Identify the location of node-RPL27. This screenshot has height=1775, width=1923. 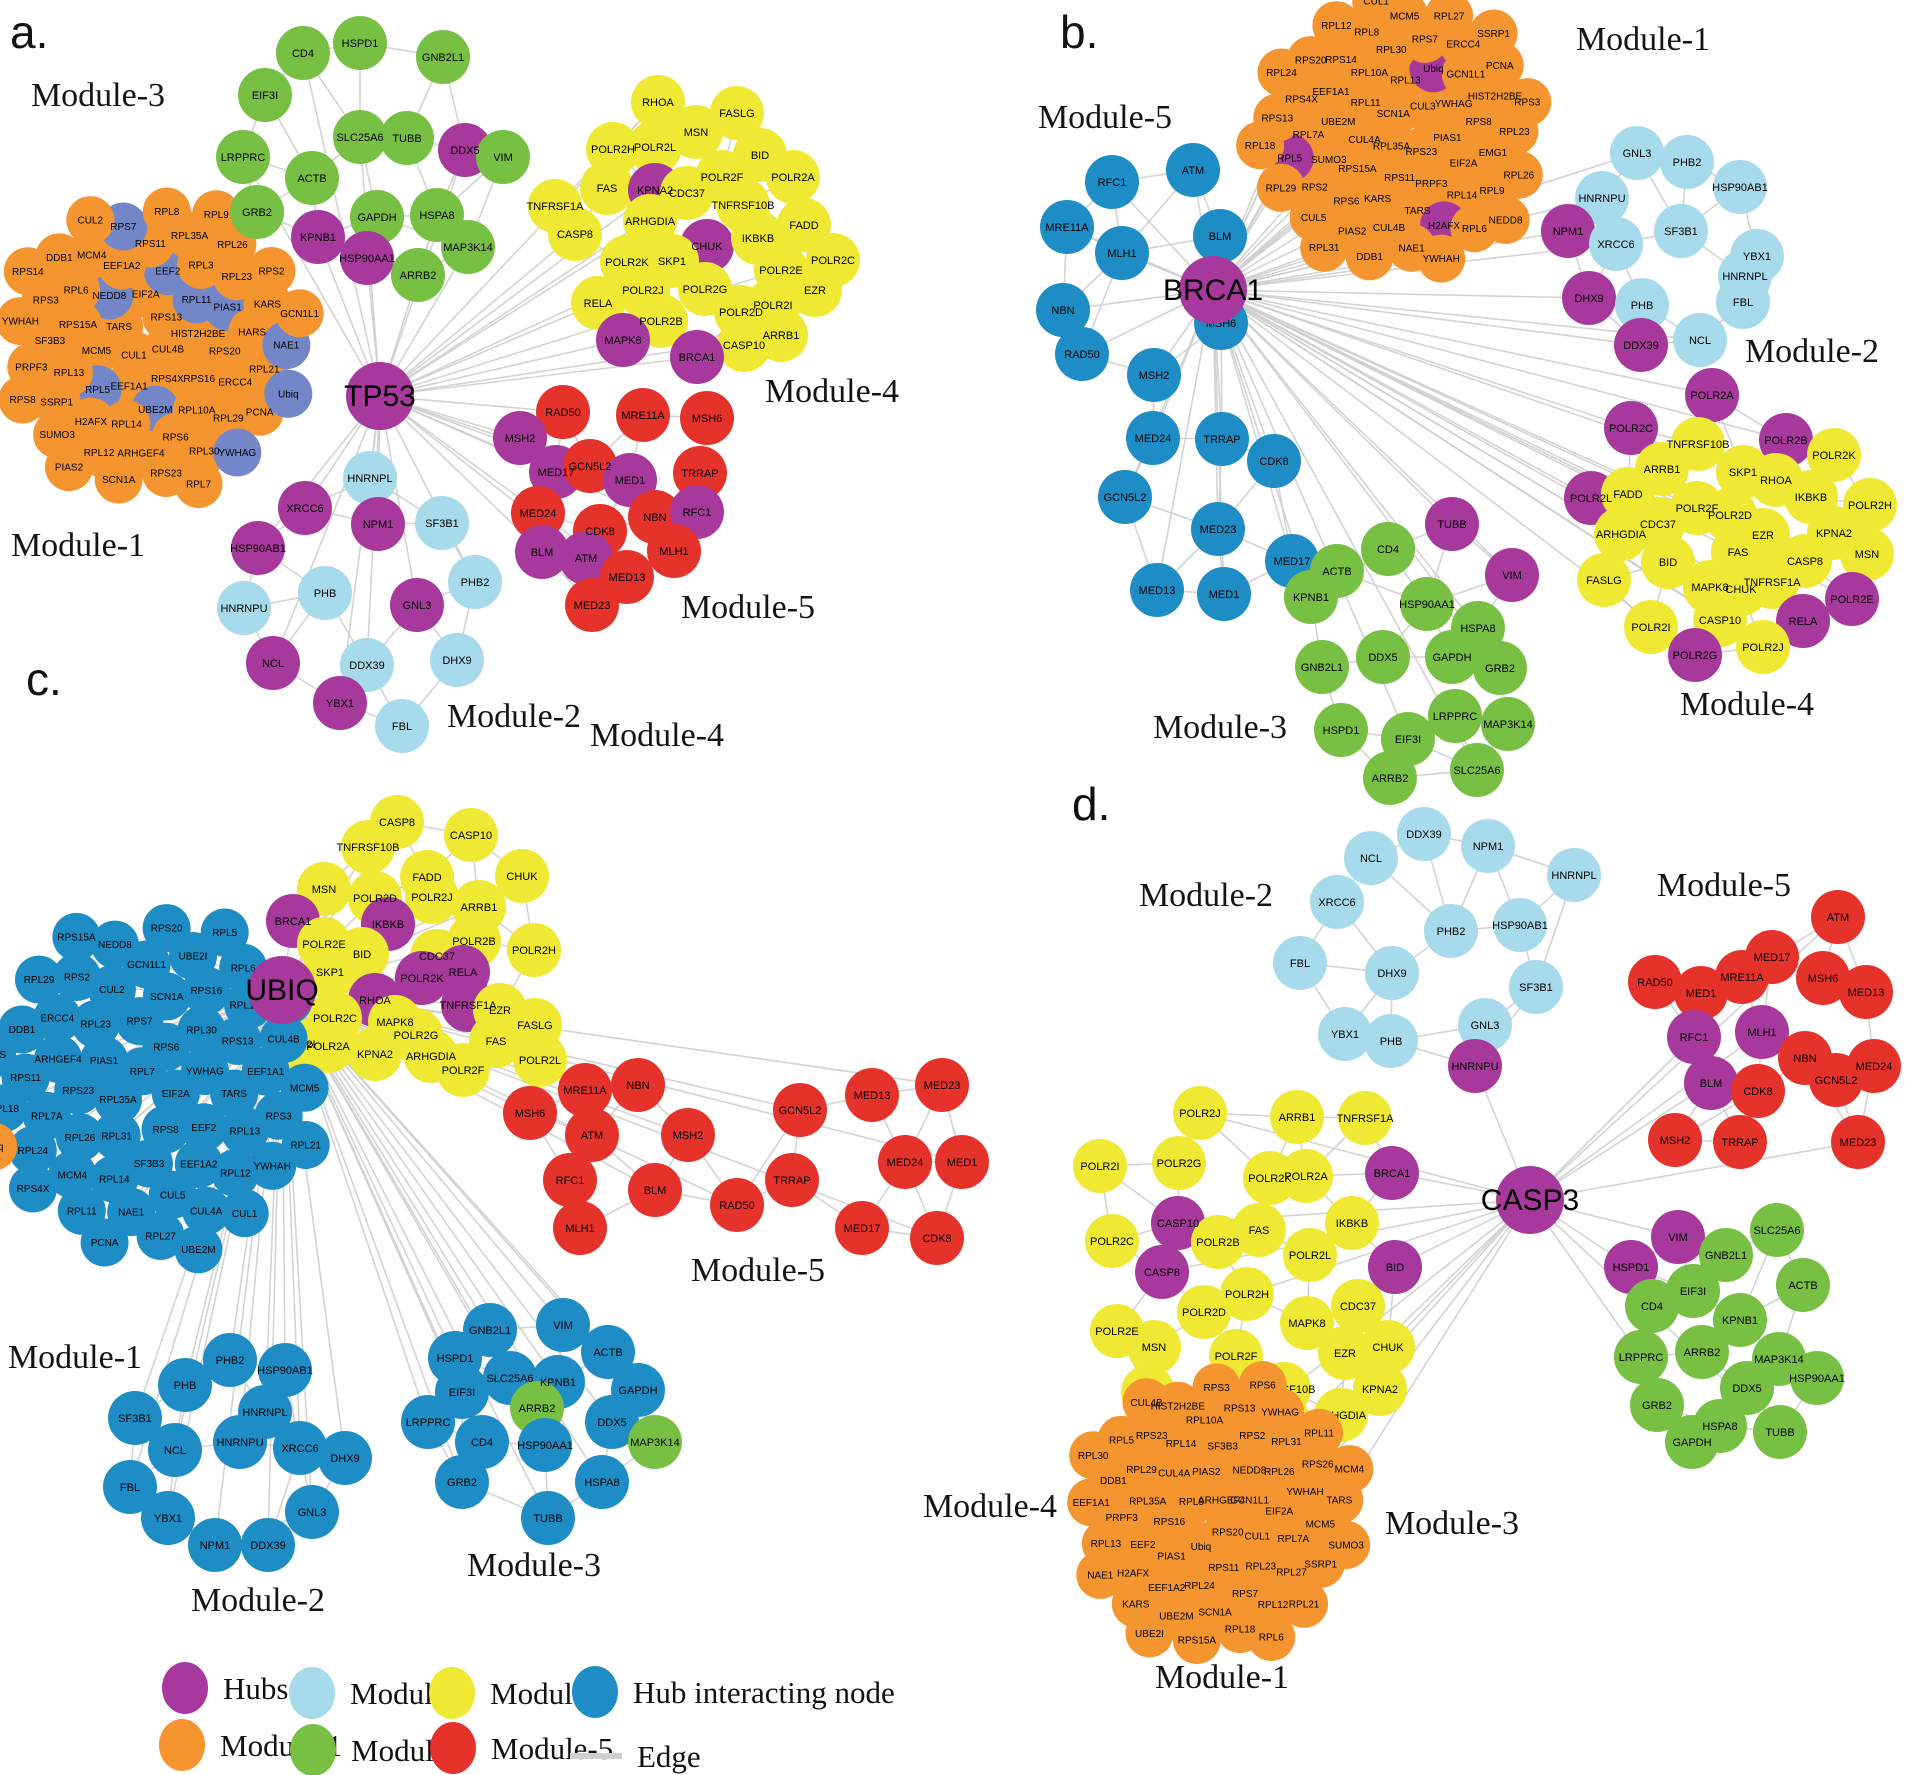
(1449, 20).